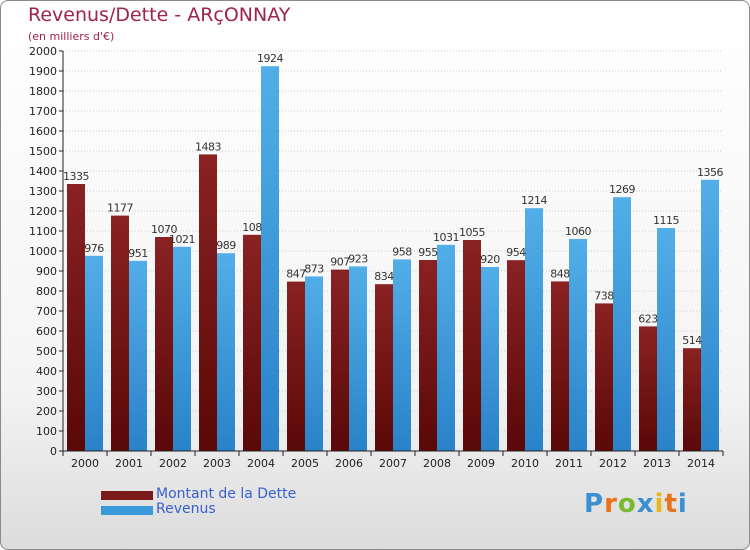  Describe the element at coordinates (138, 253) in the screenshot. I see `data-label: 951` at that location.